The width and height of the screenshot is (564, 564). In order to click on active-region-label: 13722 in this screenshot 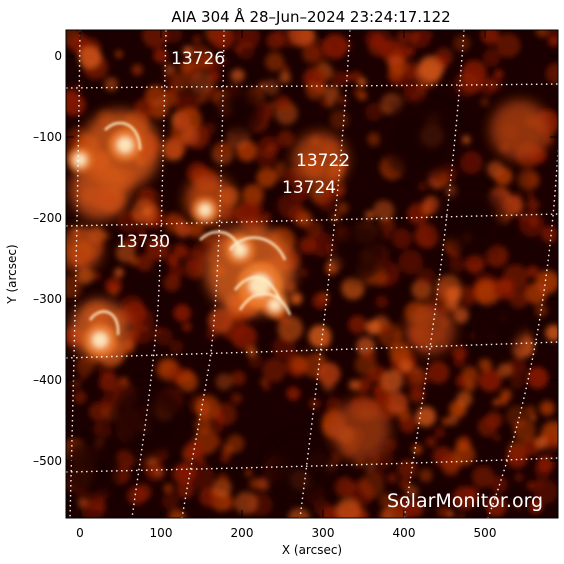, I will do `click(323, 161)`.